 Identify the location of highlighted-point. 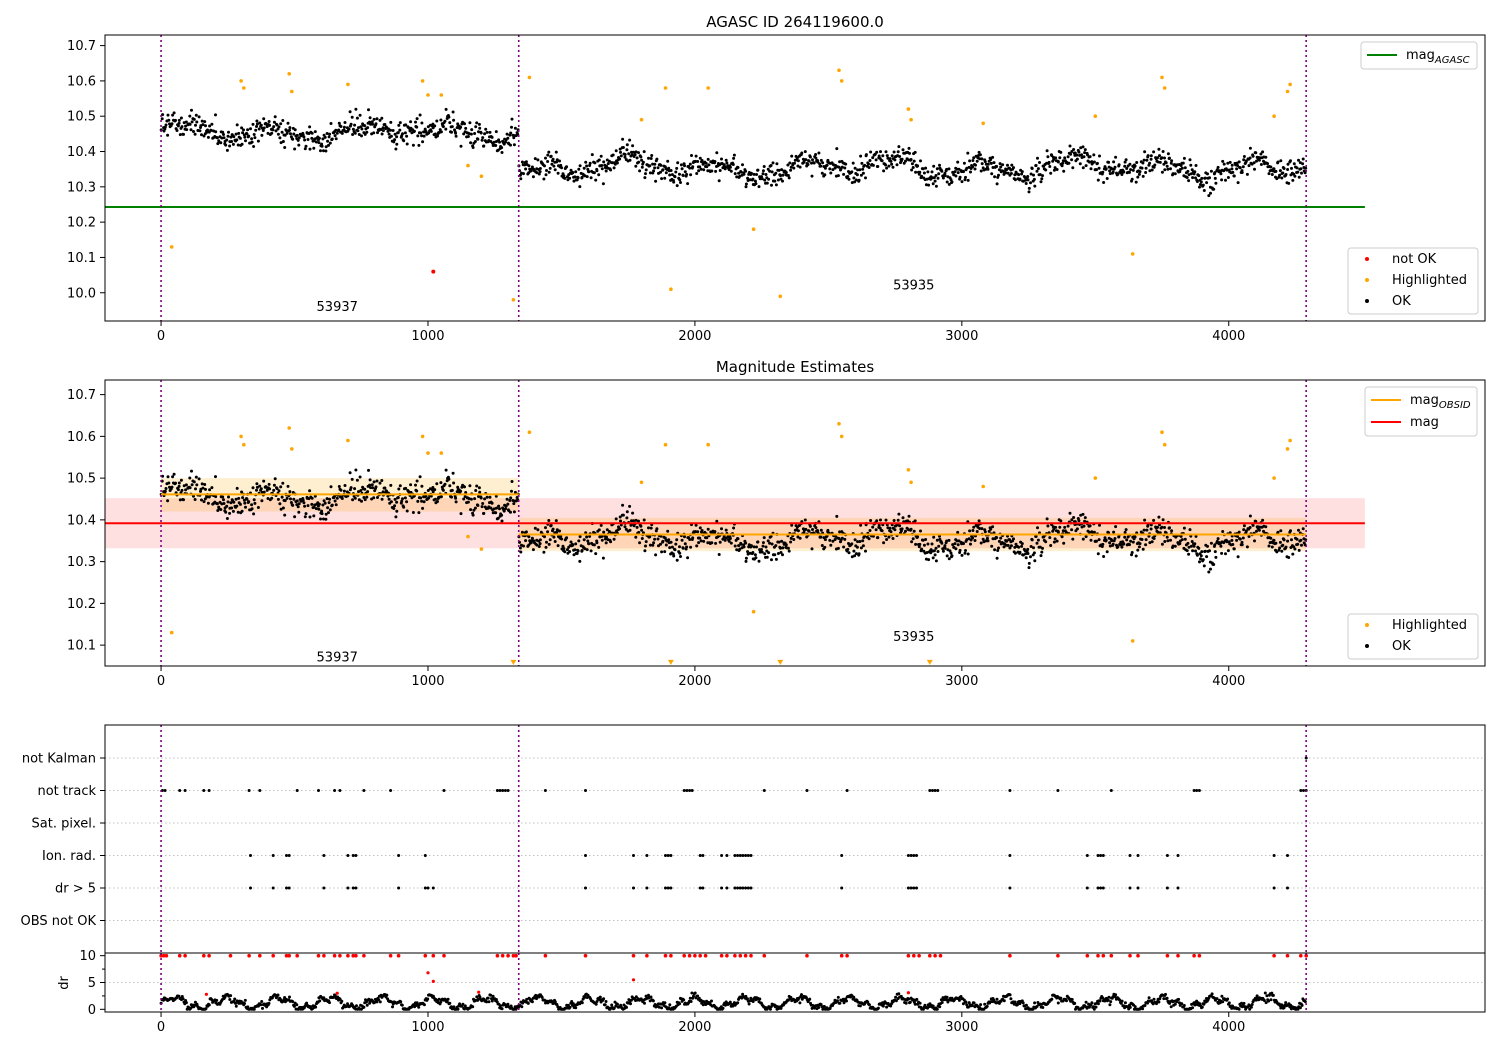
(666, 445).